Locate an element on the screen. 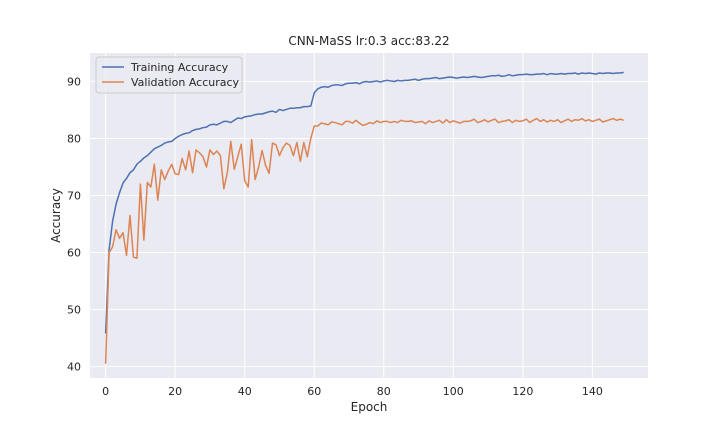 Image resolution: width=720 pixels, height=436 pixels. x-tick-label: 120 is located at coordinates (522, 391).